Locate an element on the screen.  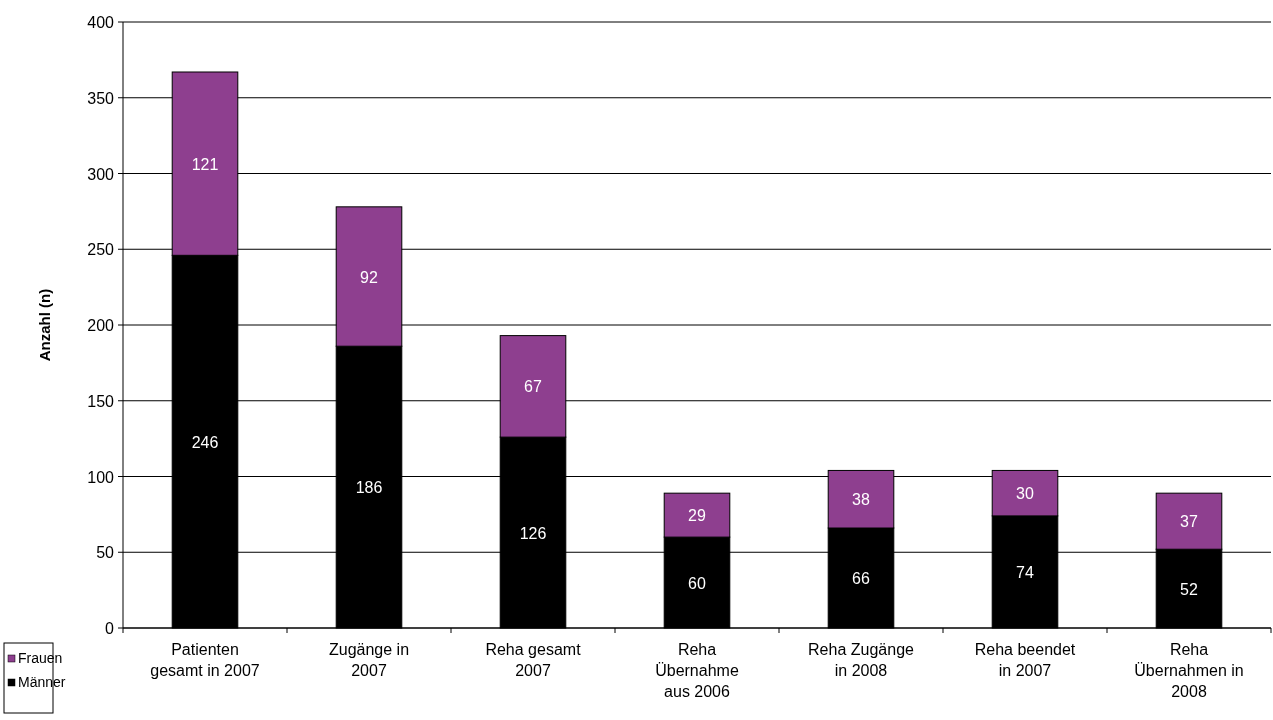
y-tick-label: 300 is located at coordinates (101, 174).